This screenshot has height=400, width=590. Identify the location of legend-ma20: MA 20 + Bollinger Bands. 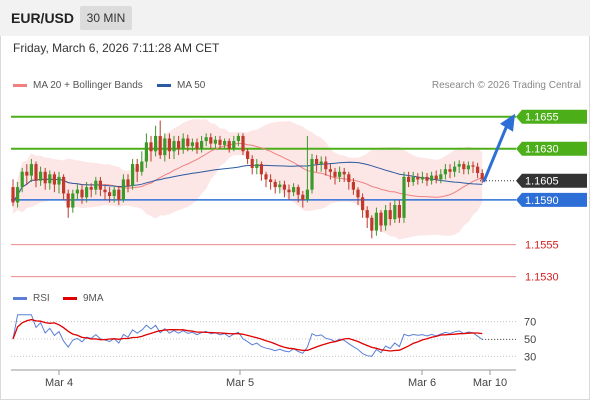
(78, 85).